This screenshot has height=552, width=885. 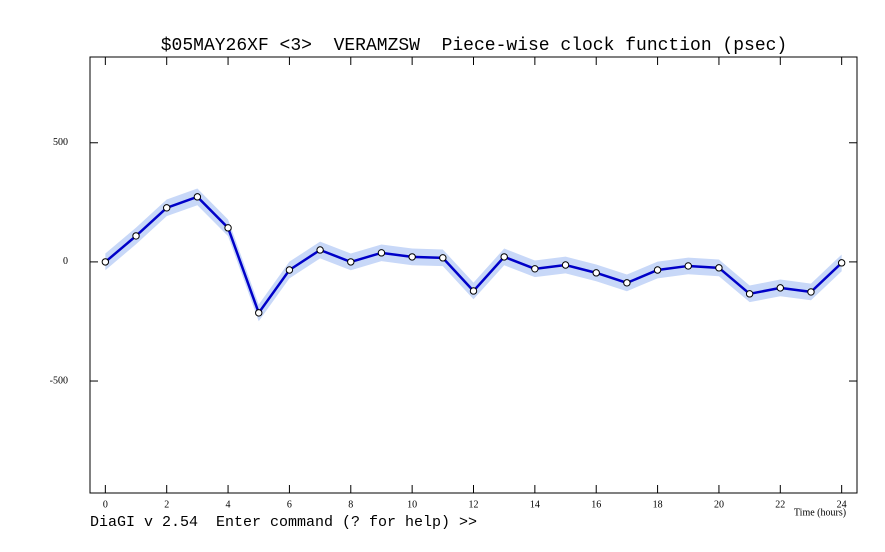 I want to click on x-tick-label: 20, so click(x=719, y=504).